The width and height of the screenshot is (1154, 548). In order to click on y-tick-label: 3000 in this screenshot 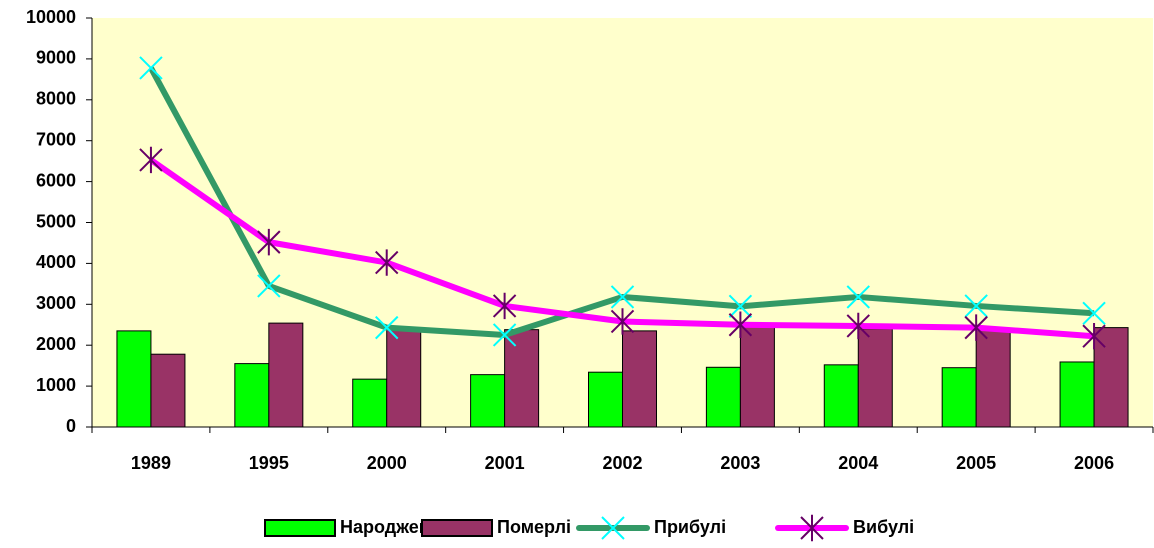, I will do `click(56, 303)`.